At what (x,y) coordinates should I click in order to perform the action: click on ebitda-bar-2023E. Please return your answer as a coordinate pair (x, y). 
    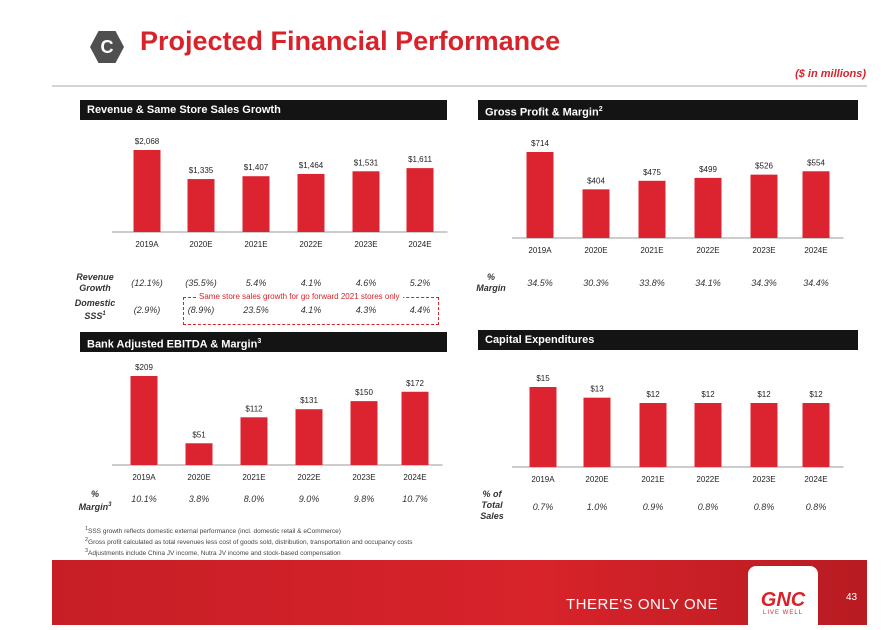
    Looking at the image, I should click on (364, 433).